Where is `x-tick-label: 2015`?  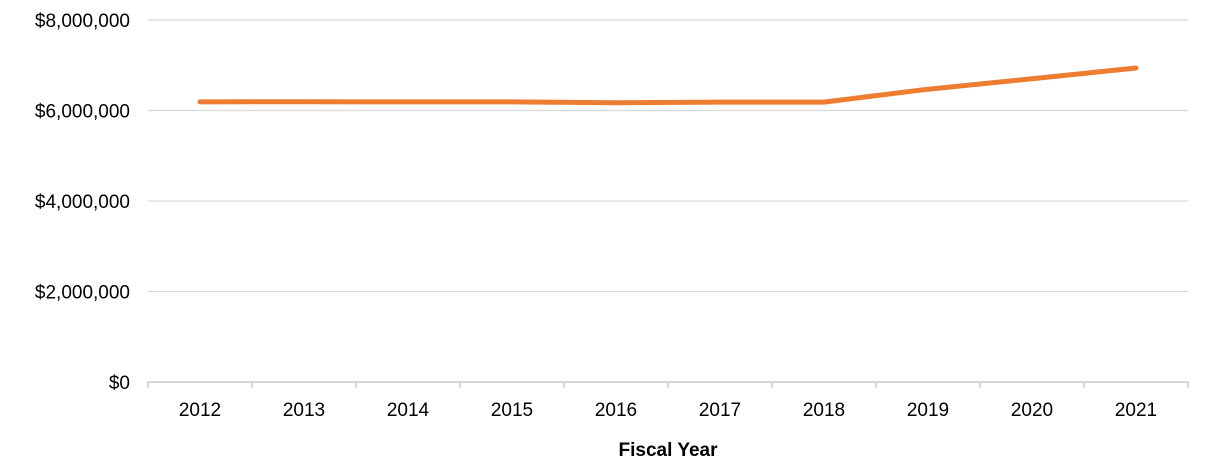
x-tick-label: 2015 is located at coordinates (512, 410).